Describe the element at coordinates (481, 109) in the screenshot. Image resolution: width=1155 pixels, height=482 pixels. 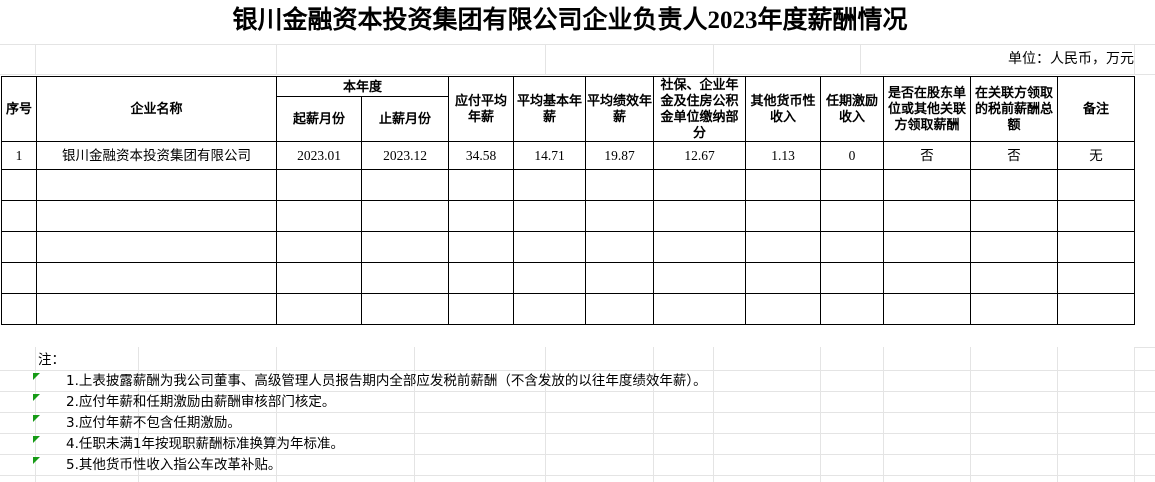
I see `col-header-avg-payable: 应付平均年薪` at that location.